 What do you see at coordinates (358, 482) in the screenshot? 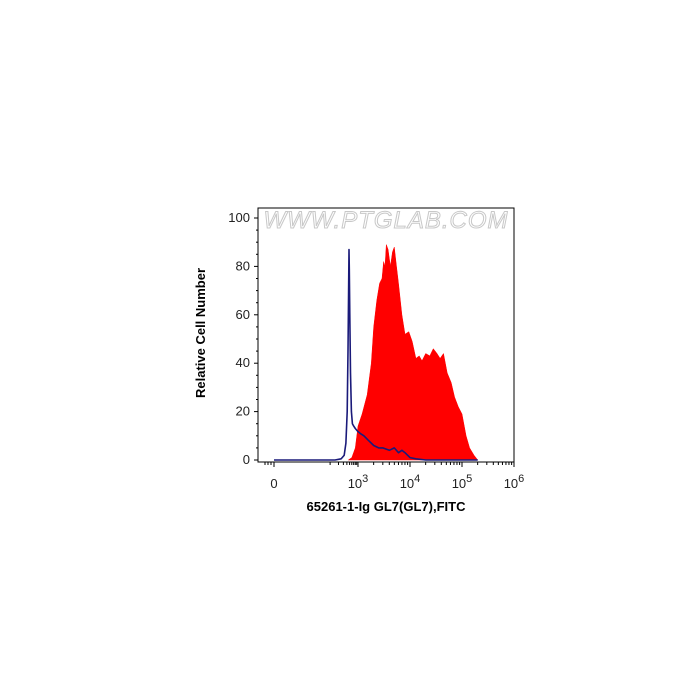
I see `x-tick-label: 10³` at bounding box center [358, 482].